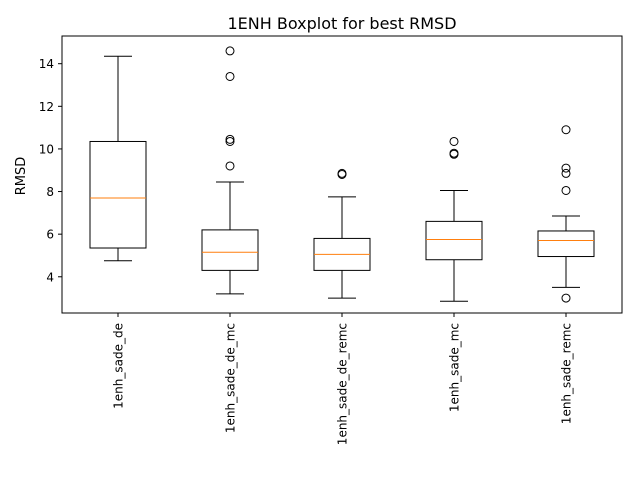 This screenshot has width=640, height=480. What do you see at coordinates (343, 384) in the screenshot?
I see `x-tick-label: 1enh_sade_de_remc` at bounding box center [343, 384].